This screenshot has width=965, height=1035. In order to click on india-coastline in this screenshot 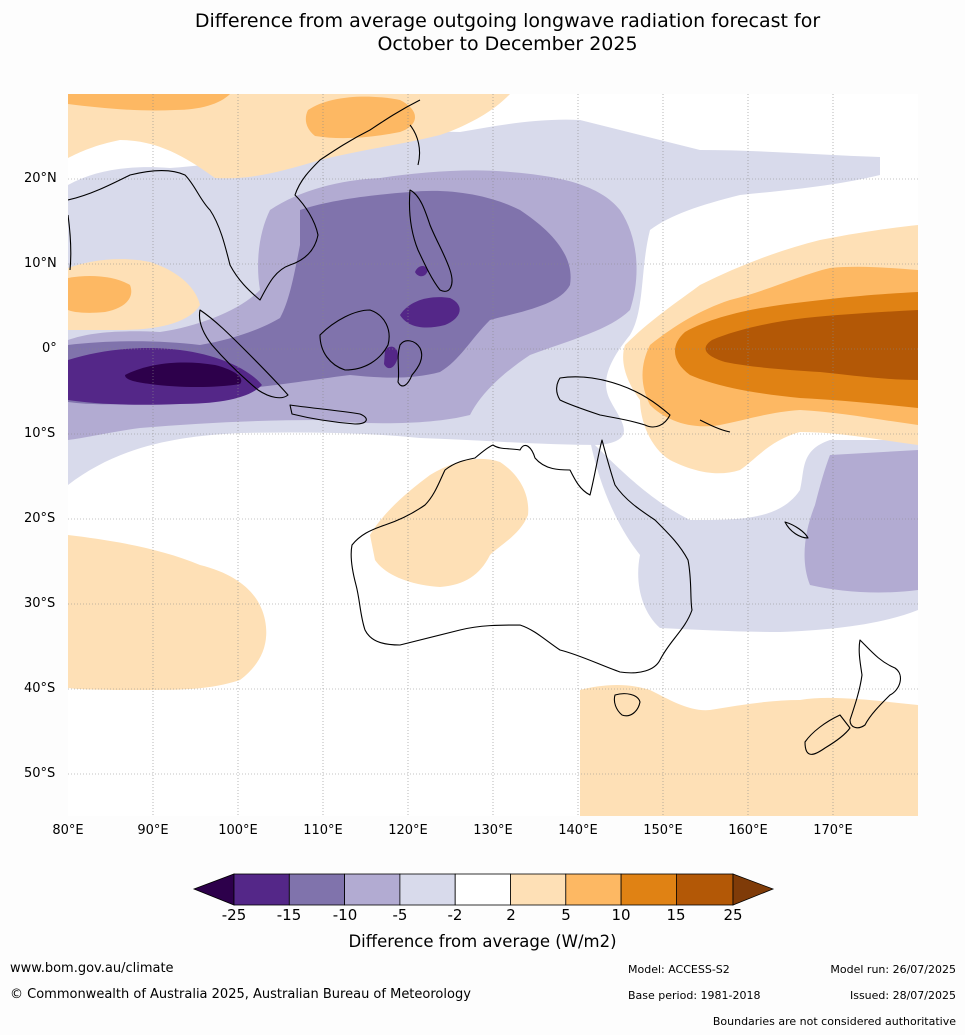, I will do `click(70, 242)`.